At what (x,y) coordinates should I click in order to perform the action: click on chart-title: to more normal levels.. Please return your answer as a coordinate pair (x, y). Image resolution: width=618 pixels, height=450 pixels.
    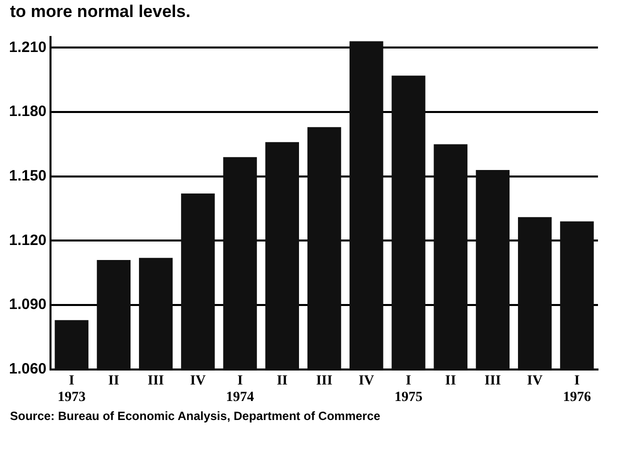
    Looking at the image, I should click on (100, 12).